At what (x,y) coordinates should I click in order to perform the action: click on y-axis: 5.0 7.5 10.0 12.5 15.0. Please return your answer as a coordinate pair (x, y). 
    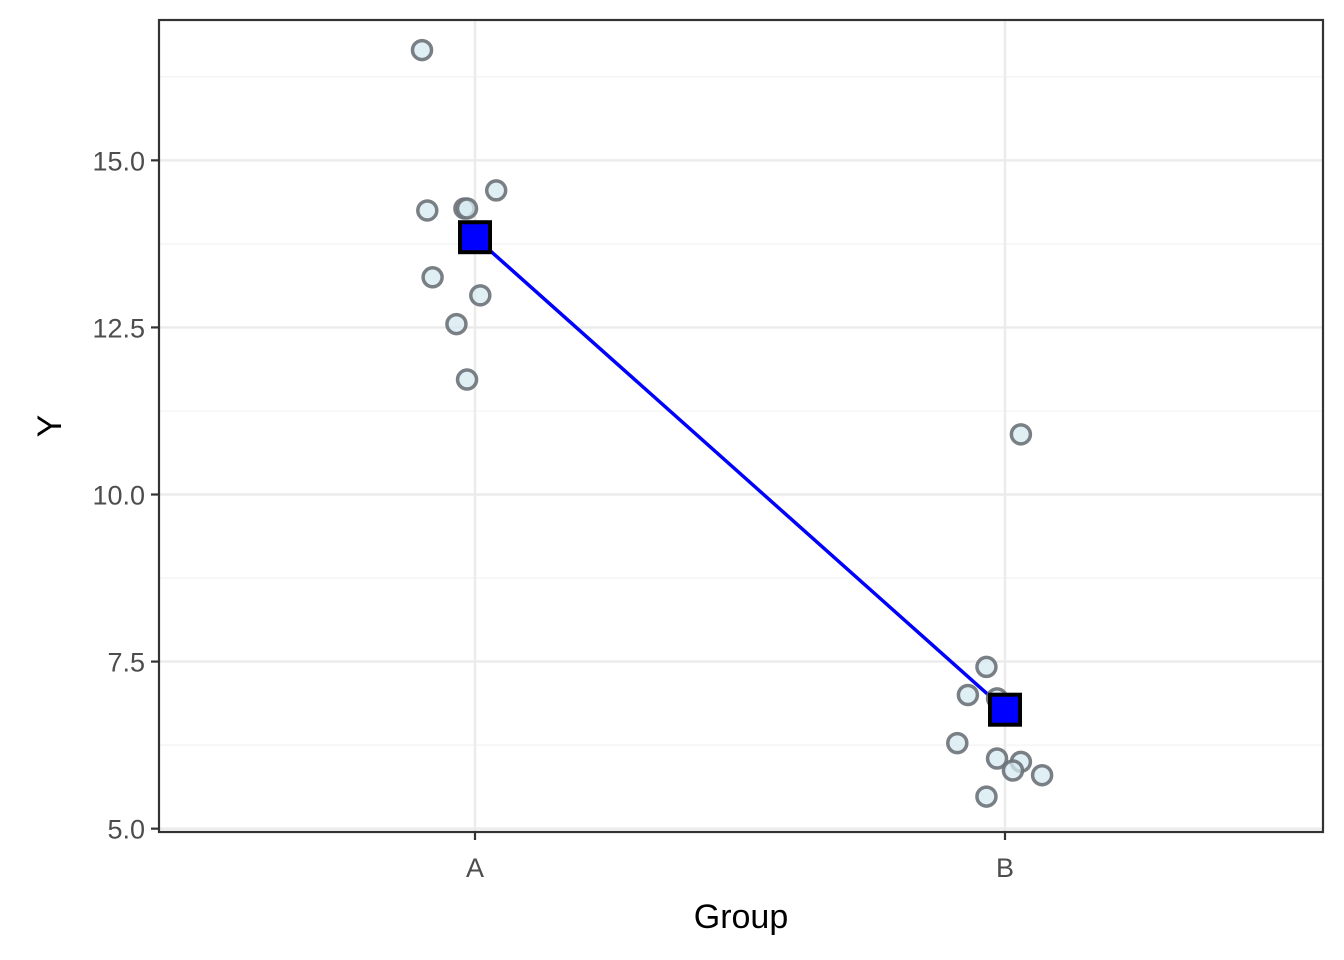
    Looking at the image, I should click on (125, 495).